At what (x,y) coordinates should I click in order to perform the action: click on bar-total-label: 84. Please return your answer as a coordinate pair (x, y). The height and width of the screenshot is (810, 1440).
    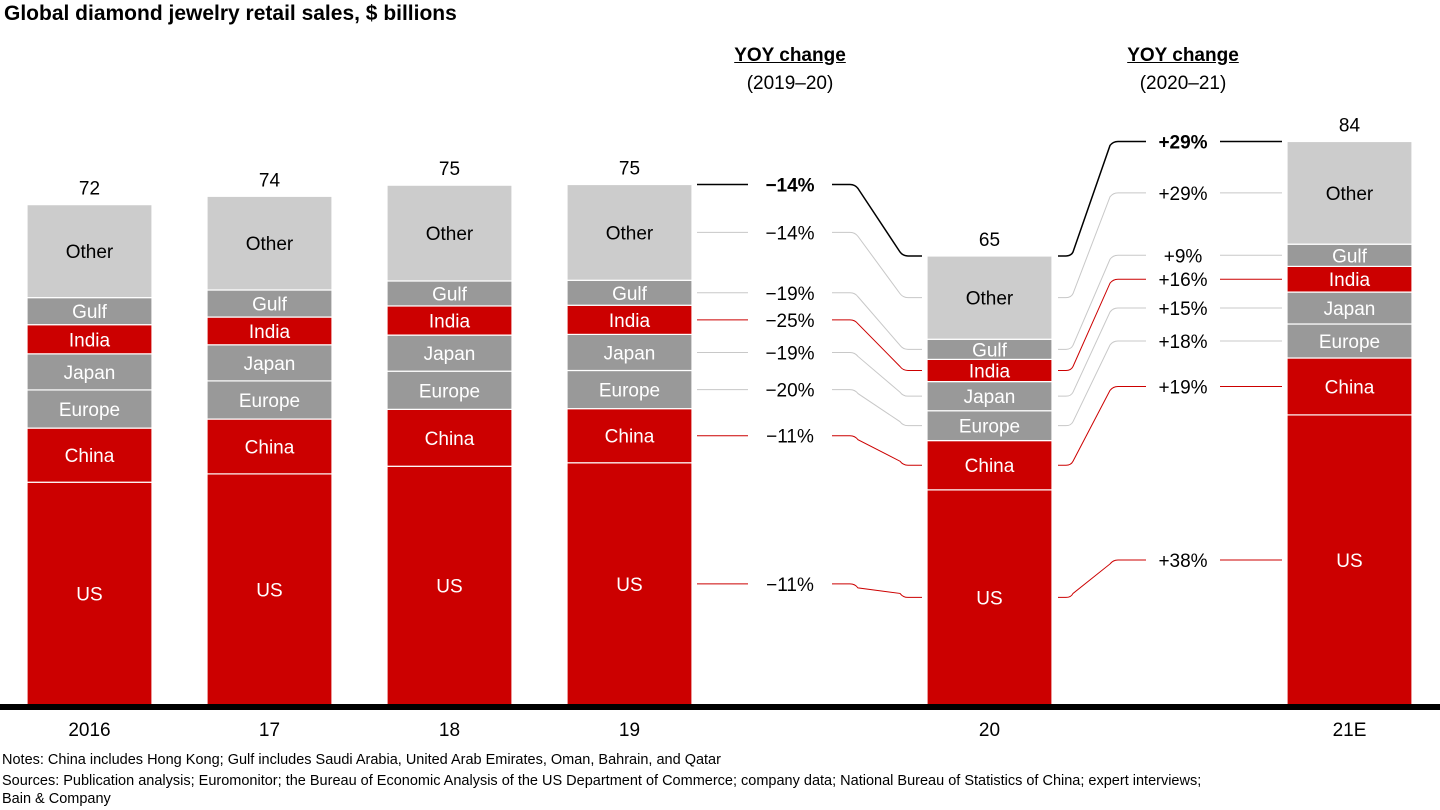
    Looking at the image, I should click on (1350, 125).